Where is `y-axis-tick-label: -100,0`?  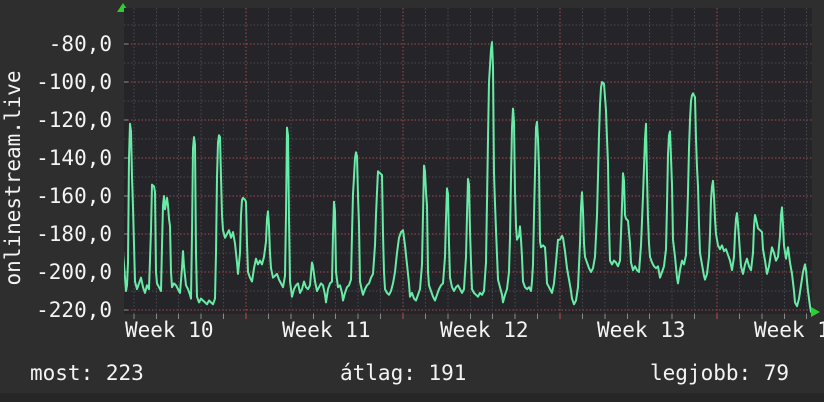 y-axis-tick-label: -100,0 is located at coordinates (74, 82).